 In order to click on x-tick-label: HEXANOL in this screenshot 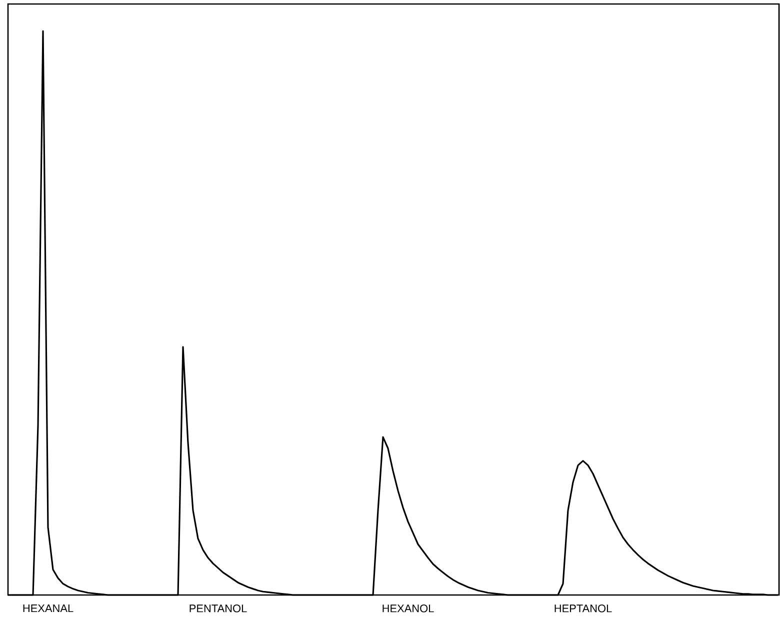, I will do `click(408, 608)`.